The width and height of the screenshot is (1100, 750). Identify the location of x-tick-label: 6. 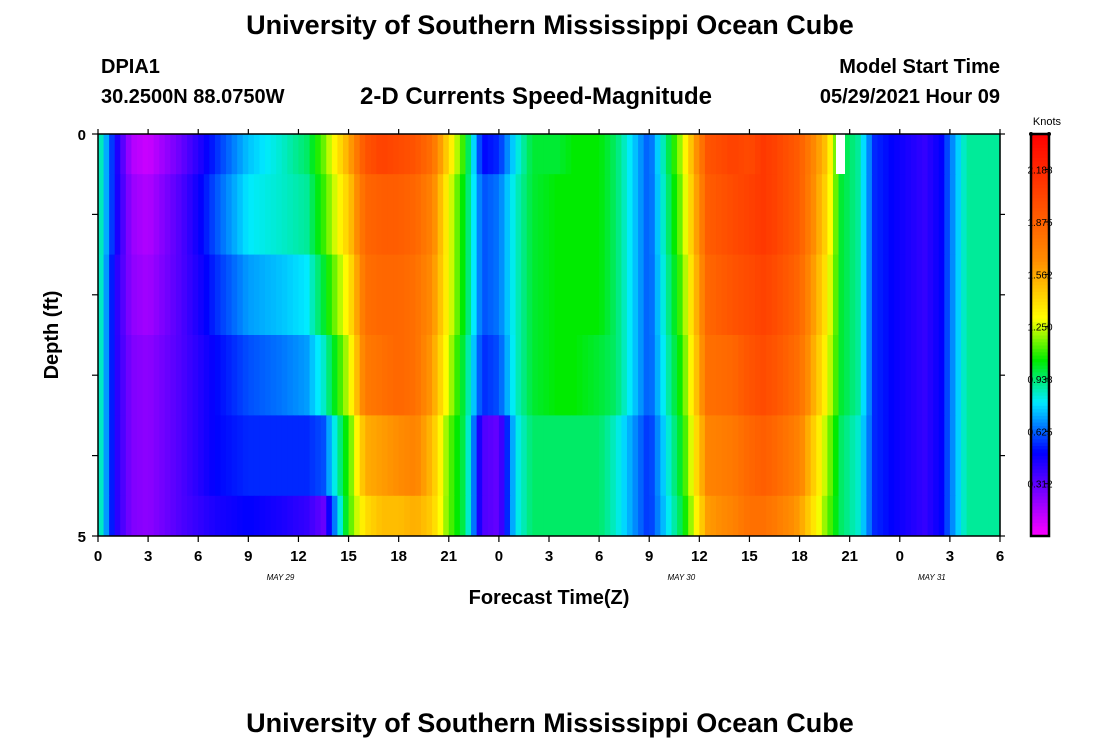
(198, 556).